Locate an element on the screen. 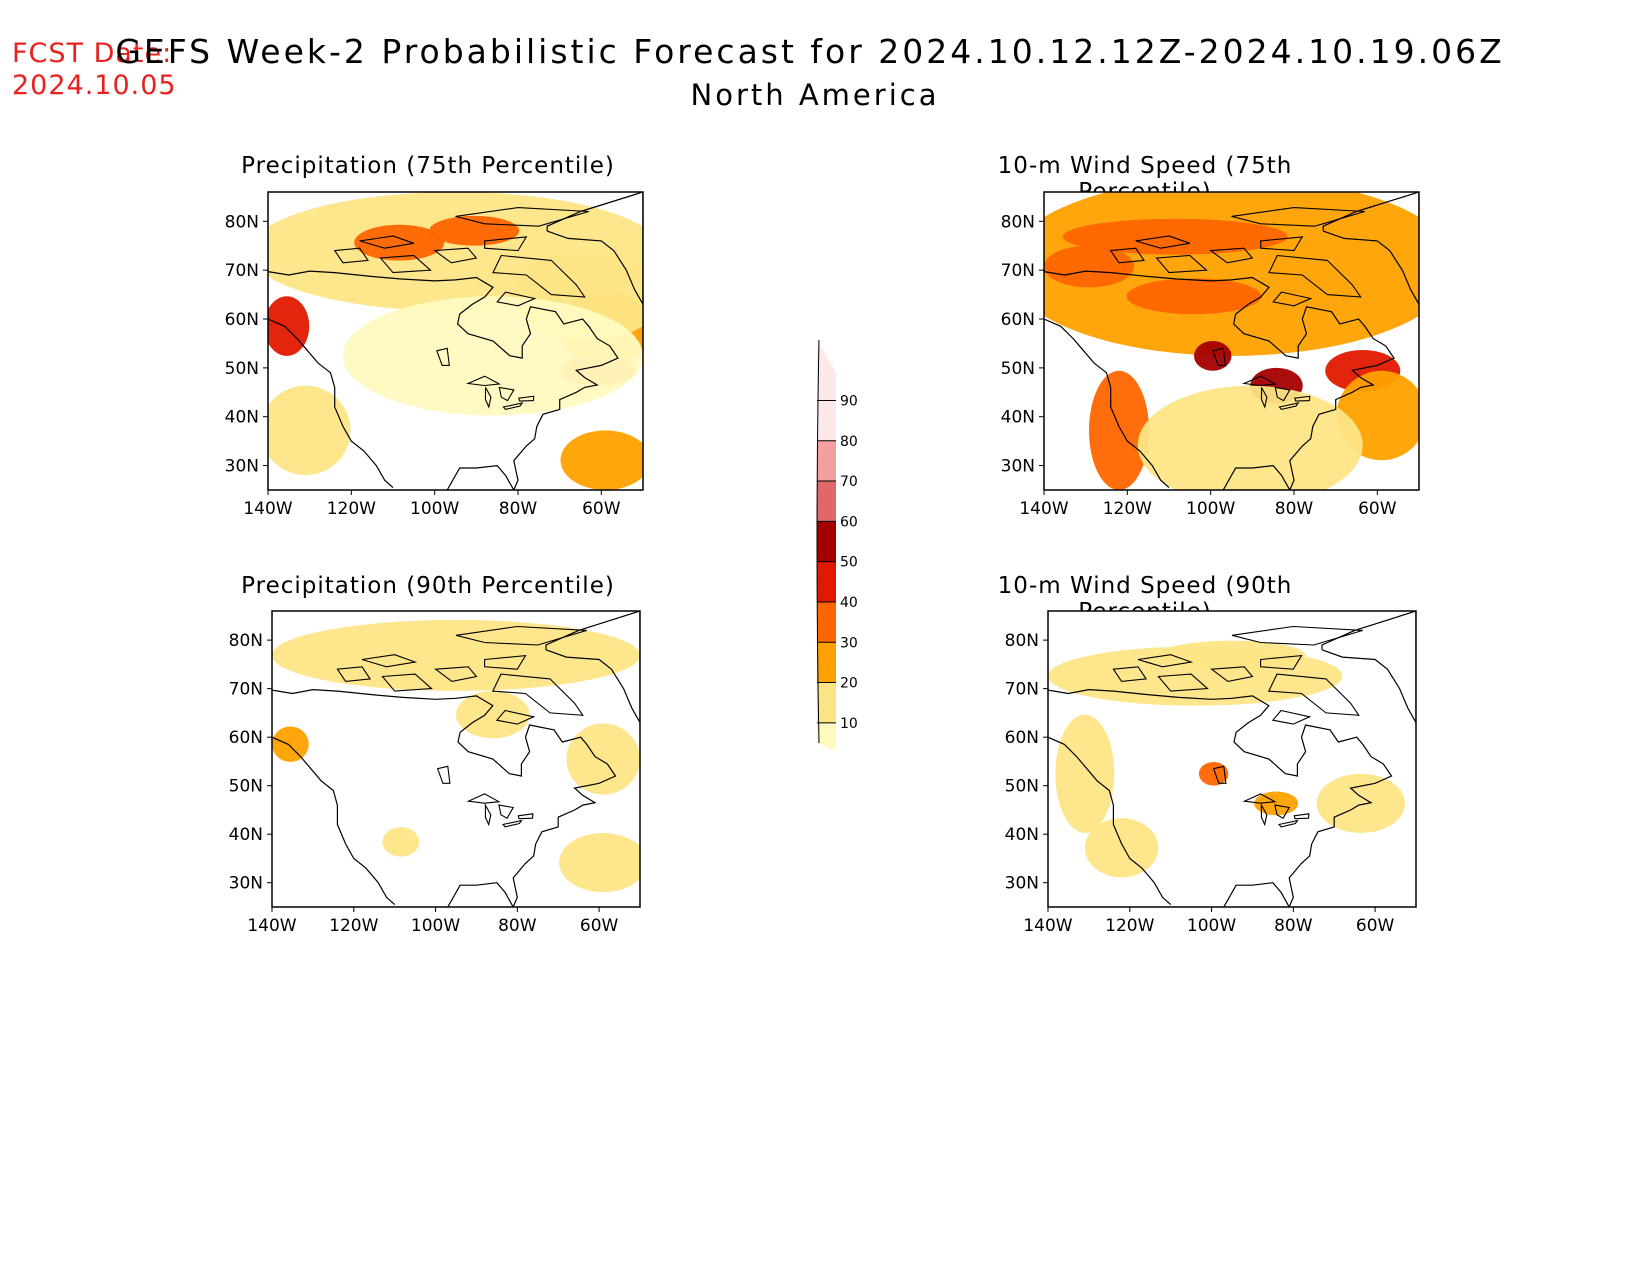 This screenshot has height=1275, width=1650. map-panel-precip-75: 80N 70N 60N 50N 40N 30N 140W 120W 100W 80W 60W is located at coordinates (434, 355).